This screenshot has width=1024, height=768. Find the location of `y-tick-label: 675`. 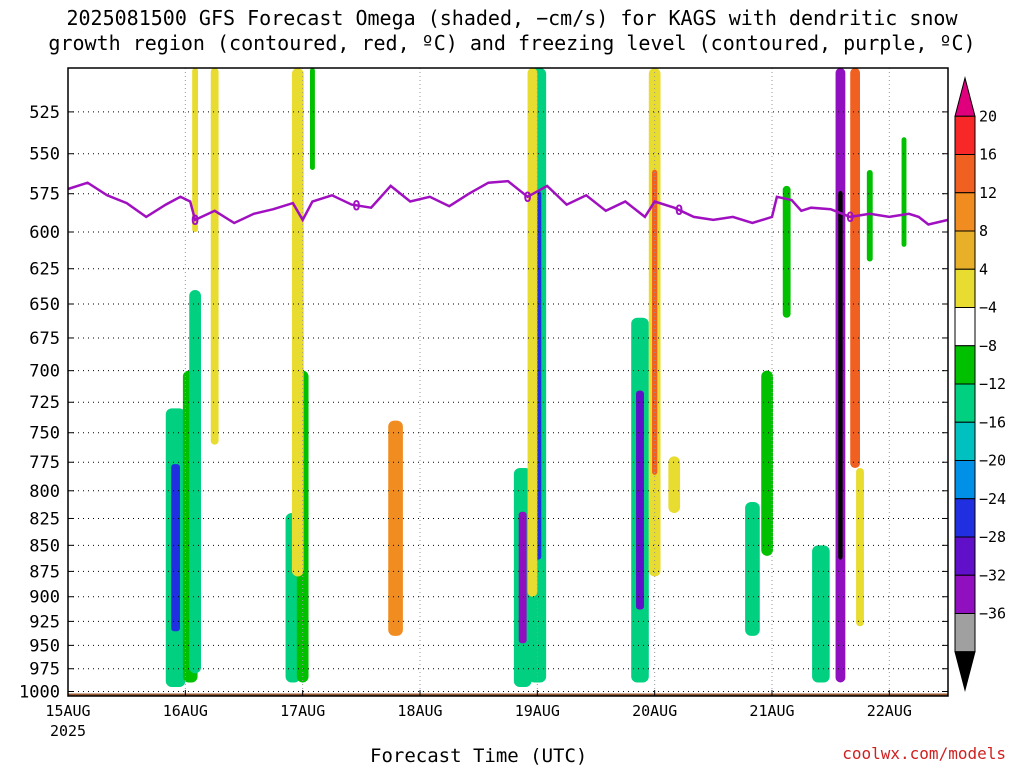

y-tick-label: 675 is located at coordinates (44, 339).